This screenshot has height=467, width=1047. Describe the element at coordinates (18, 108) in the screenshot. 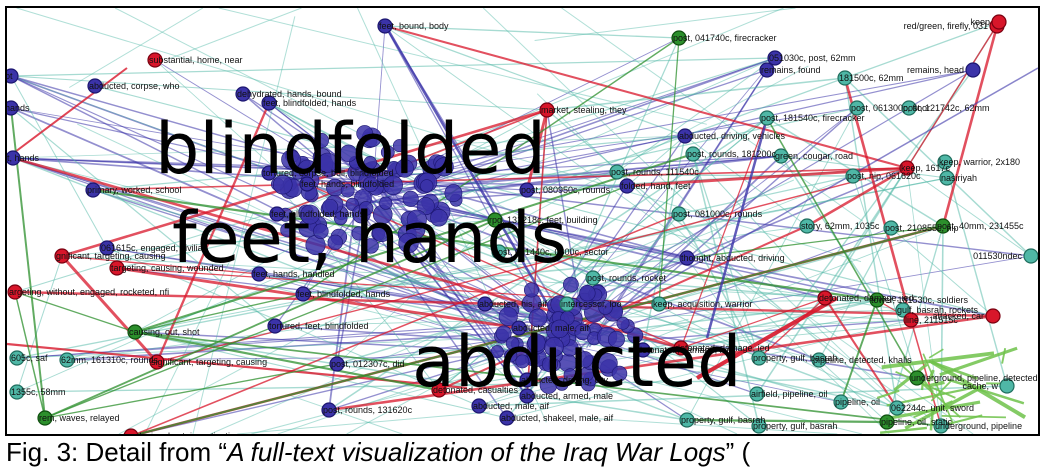

I see `node-label: hands` at that location.